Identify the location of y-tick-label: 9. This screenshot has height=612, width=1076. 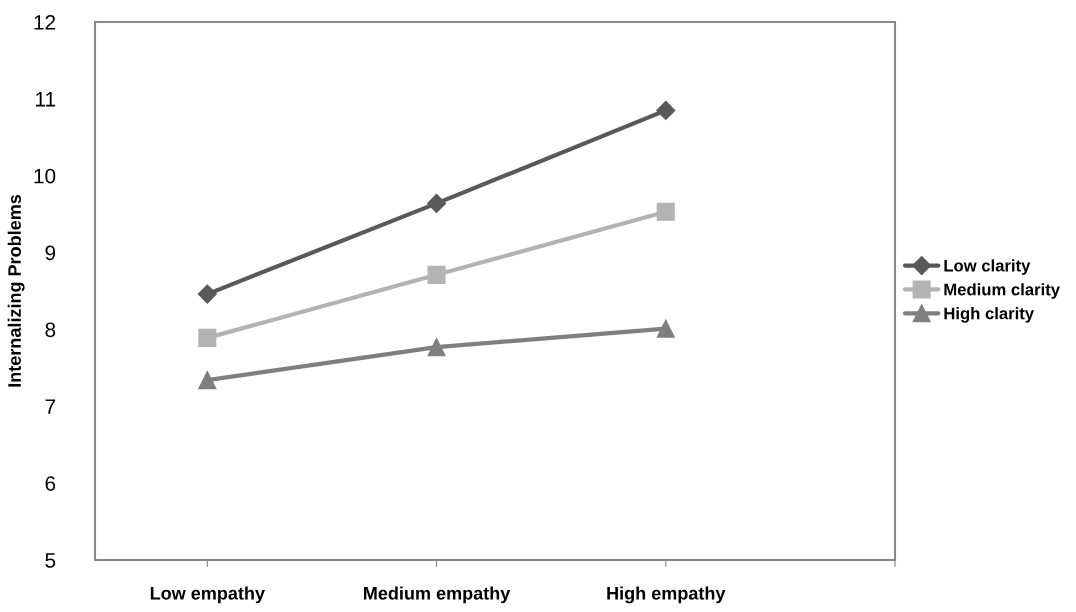
(50, 253).